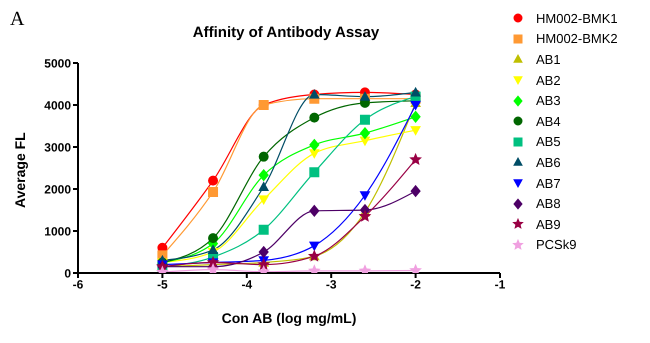 The height and width of the screenshot is (343, 650). Describe the element at coordinates (548, 80) in the screenshot. I see `legend-label: AB2` at that location.